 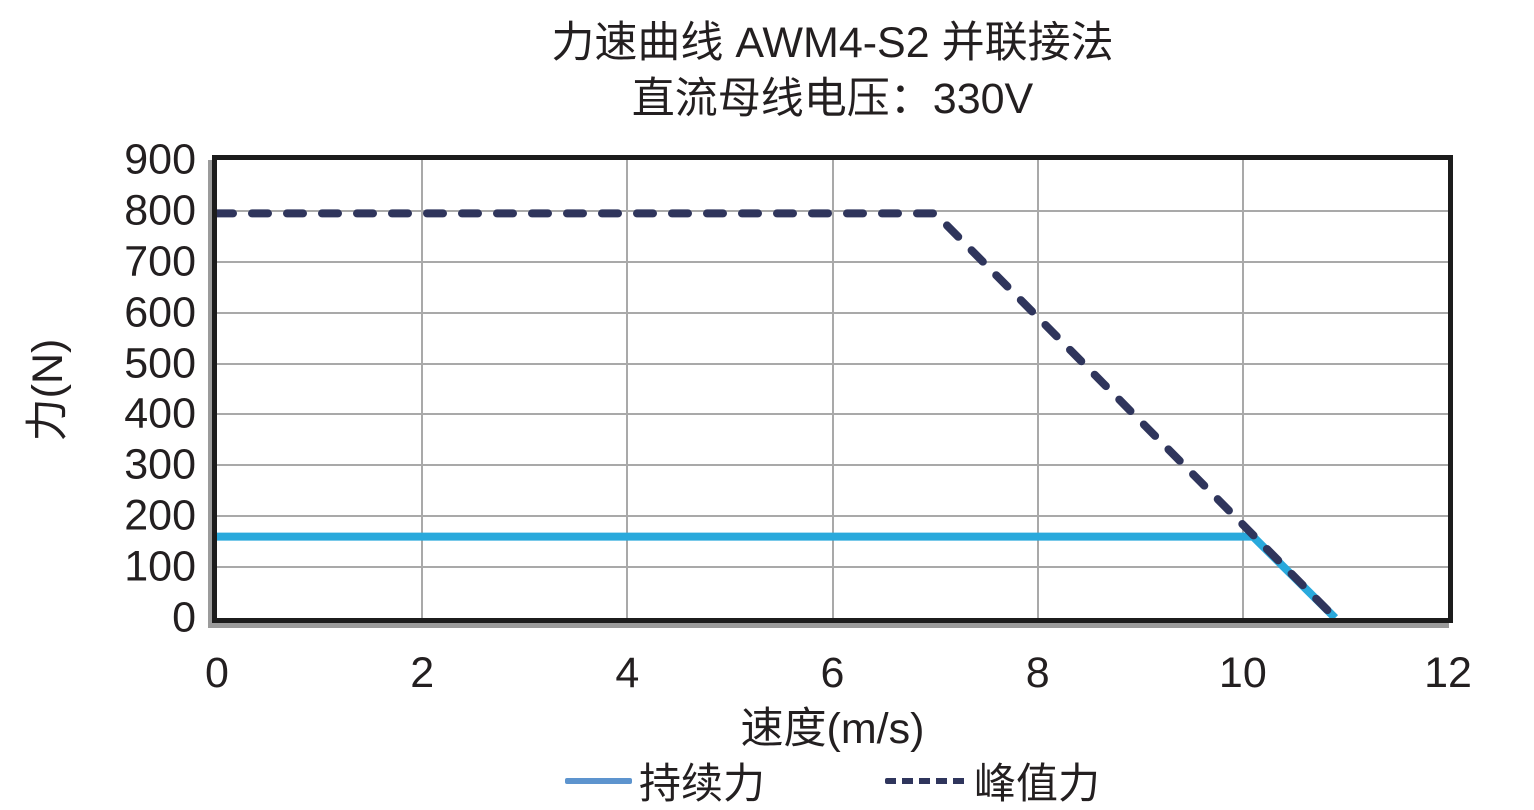 I want to click on legend-item-peak: 峰值力, so click(x=992, y=780).